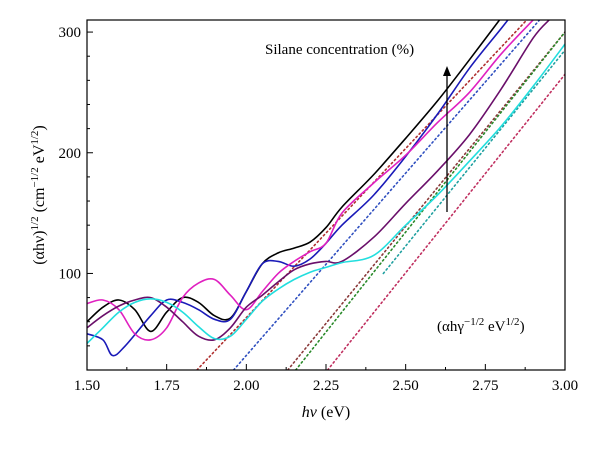  What do you see at coordinates (447, 139) in the screenshot?
I see `concentration-arrow` at bounding box center [447, 139].